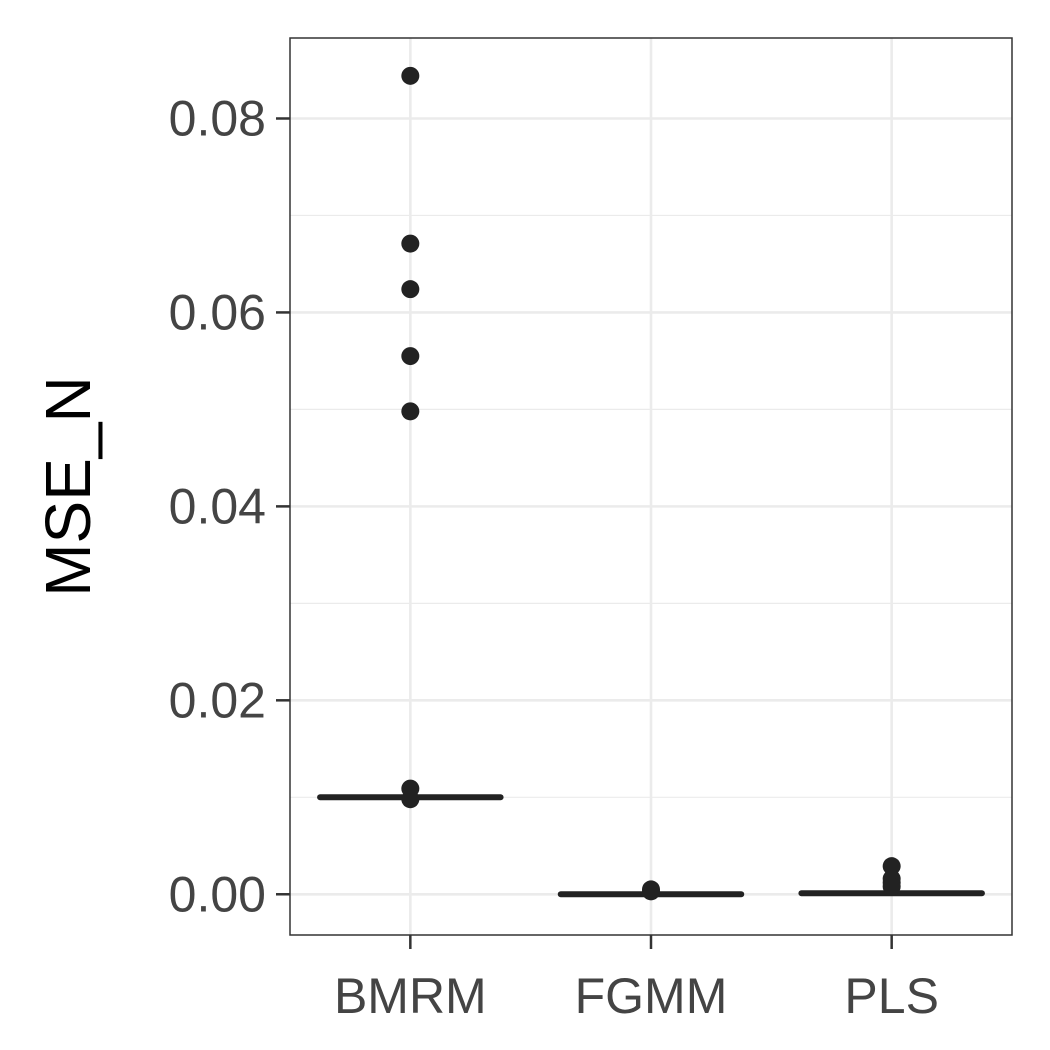 This screenshot has height=1050, width=1050. I want to click on x-axis: BMRM FGMM PLS, so click(636, 979).